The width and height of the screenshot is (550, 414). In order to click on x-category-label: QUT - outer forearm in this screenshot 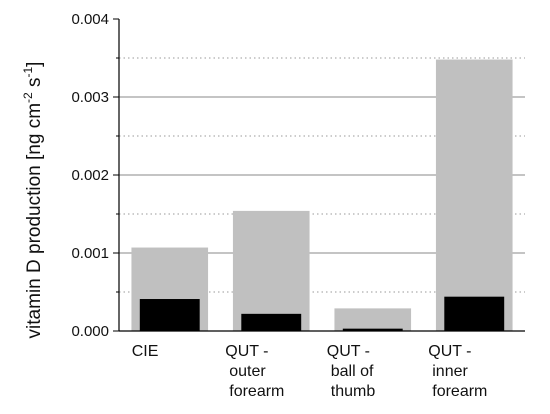, I will do `click(254, 371)`.